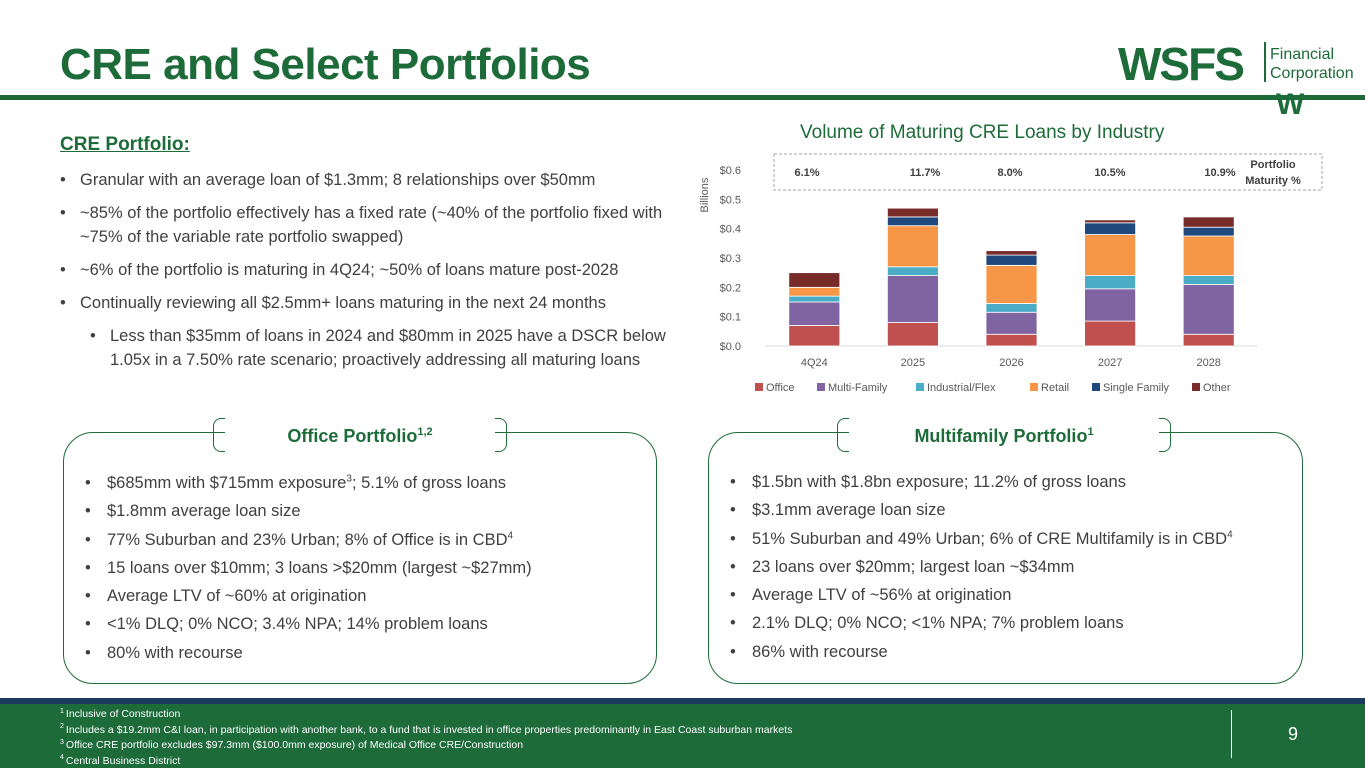  What do you see at coordinates (62, 726) in the screenshot?
I see `footnote-number: 2` at bounding box center [62, 726].